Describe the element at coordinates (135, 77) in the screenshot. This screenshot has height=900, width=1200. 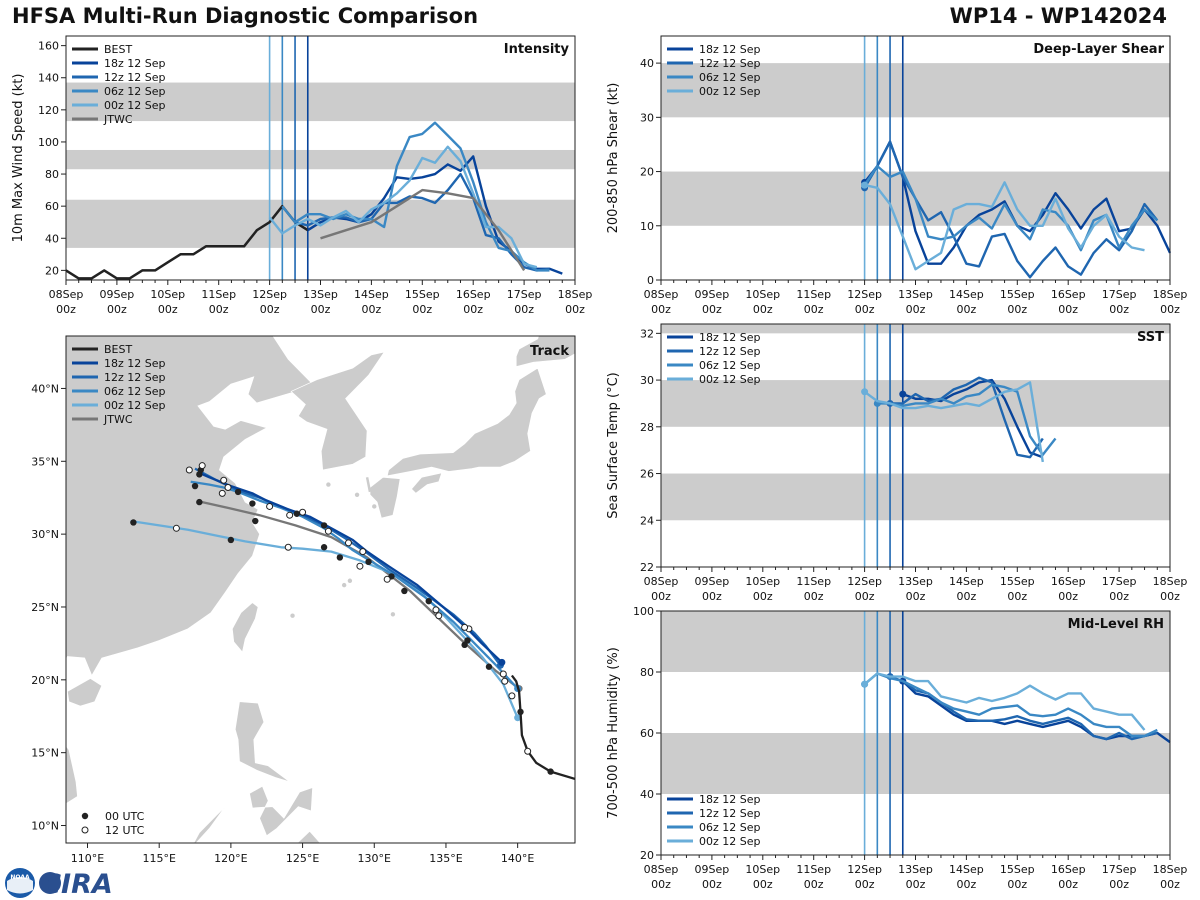
I see `legend-label: 12z 12 Sep` at that location.